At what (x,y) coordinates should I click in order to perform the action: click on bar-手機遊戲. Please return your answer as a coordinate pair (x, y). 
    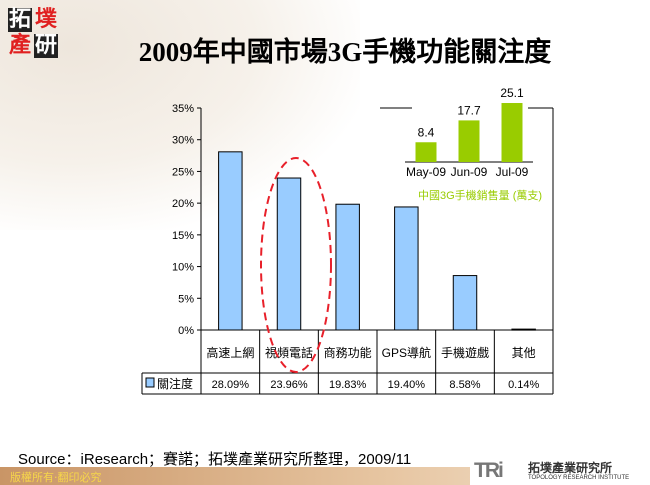
    Looking at the image, I should click on (465, 303).